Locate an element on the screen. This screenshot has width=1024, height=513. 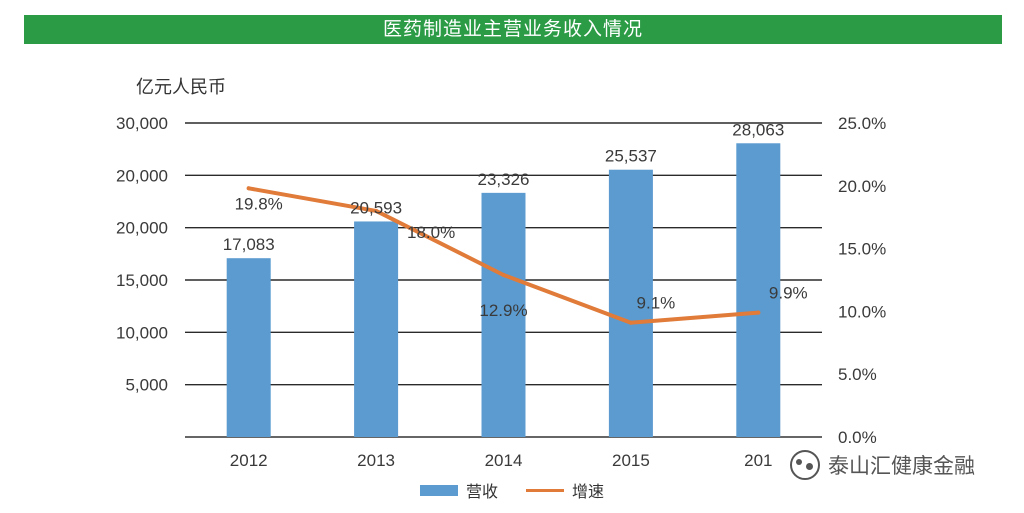
legend-label-revenue: 营收 is located at coordinates (482, 491).